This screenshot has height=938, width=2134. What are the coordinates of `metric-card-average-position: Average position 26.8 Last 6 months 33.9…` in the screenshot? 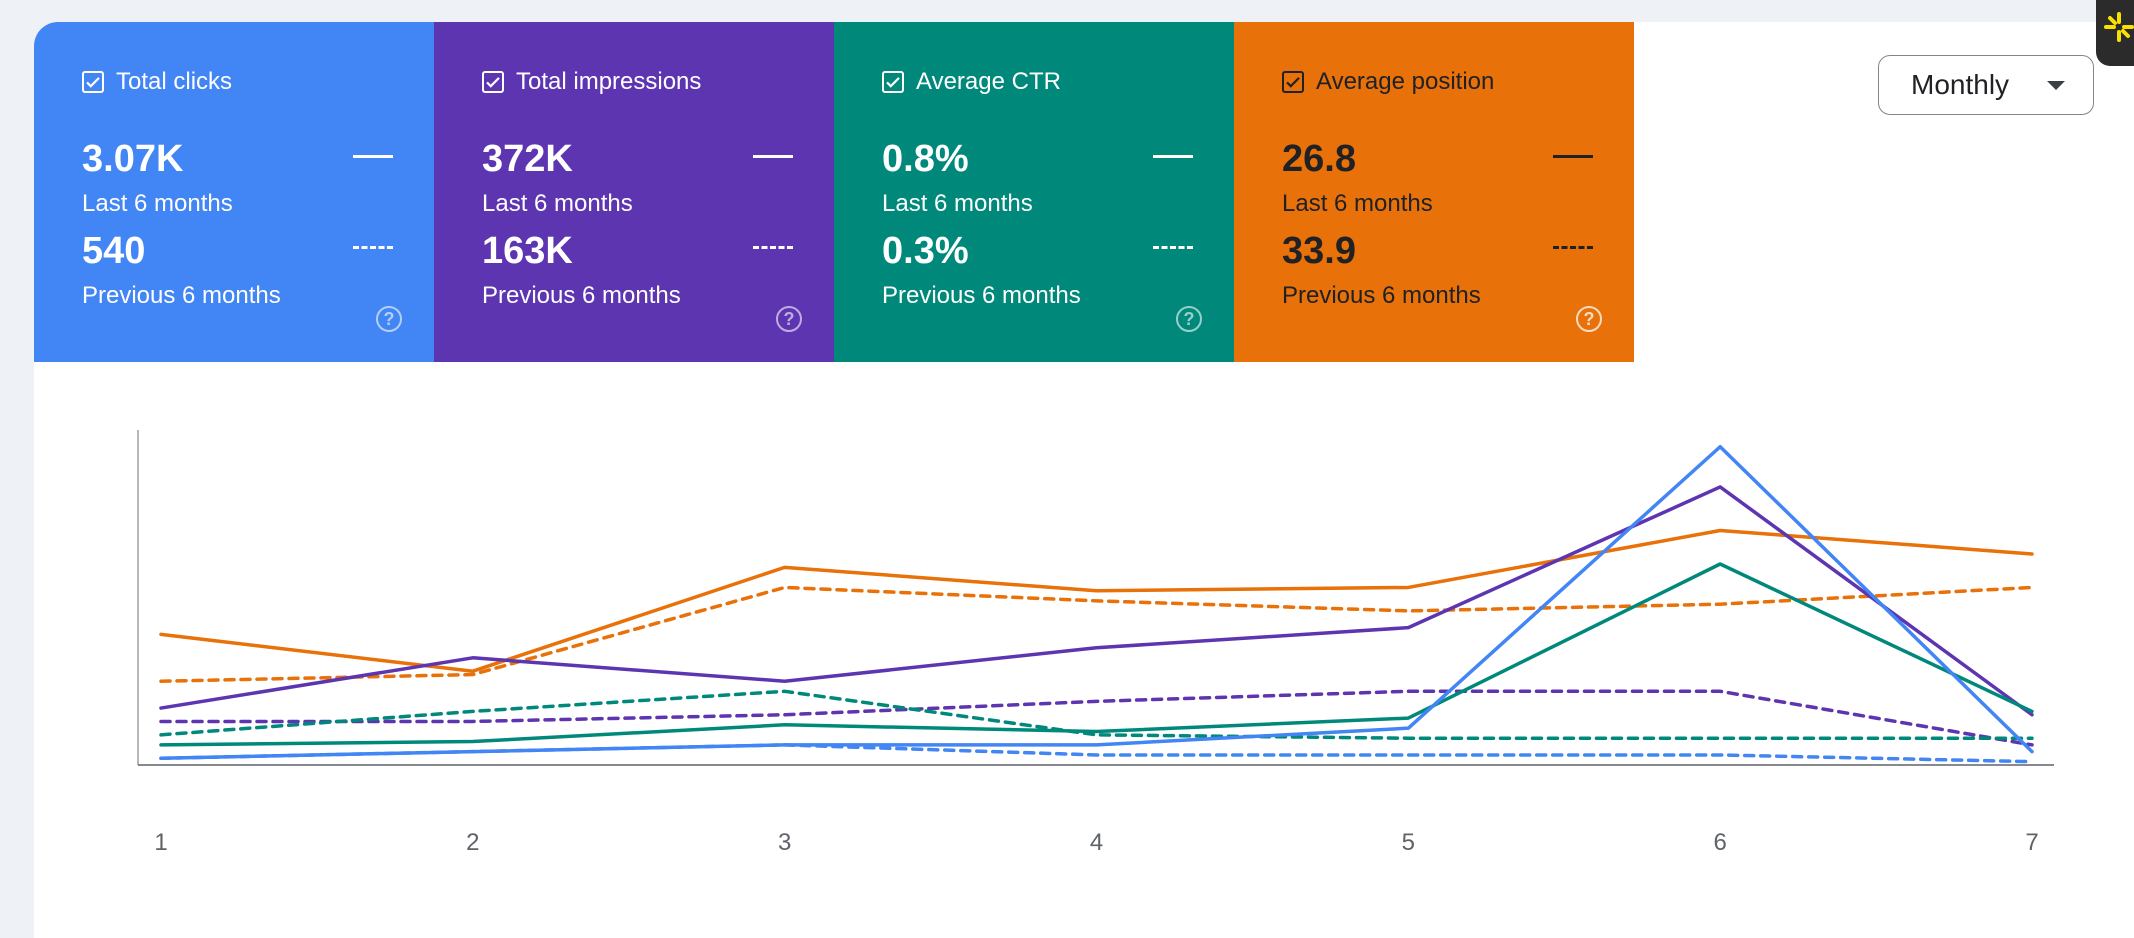 It's located at (1434, 192).